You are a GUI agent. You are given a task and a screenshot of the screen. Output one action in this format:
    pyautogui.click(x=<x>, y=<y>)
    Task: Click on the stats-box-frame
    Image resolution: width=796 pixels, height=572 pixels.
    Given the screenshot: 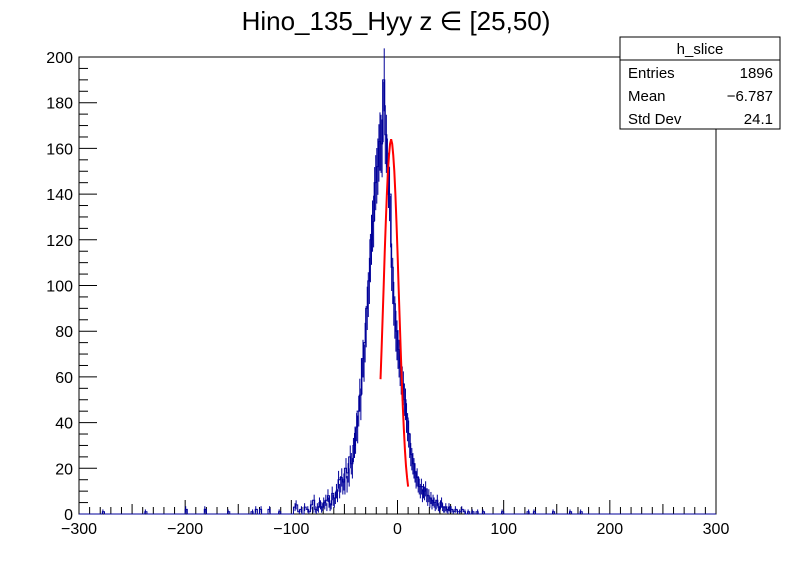 What is the action you would take?
    pyautogui.click(x=700, y=83)
    